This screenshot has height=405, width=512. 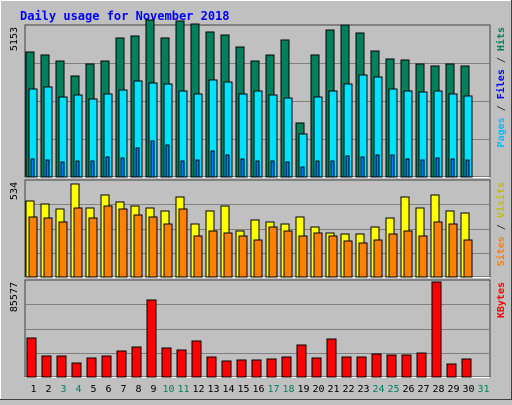 What do you see at coordinates (363, 389) in the screenshot?
I see `x-label-23: 23` at bounding box center [363, 389].